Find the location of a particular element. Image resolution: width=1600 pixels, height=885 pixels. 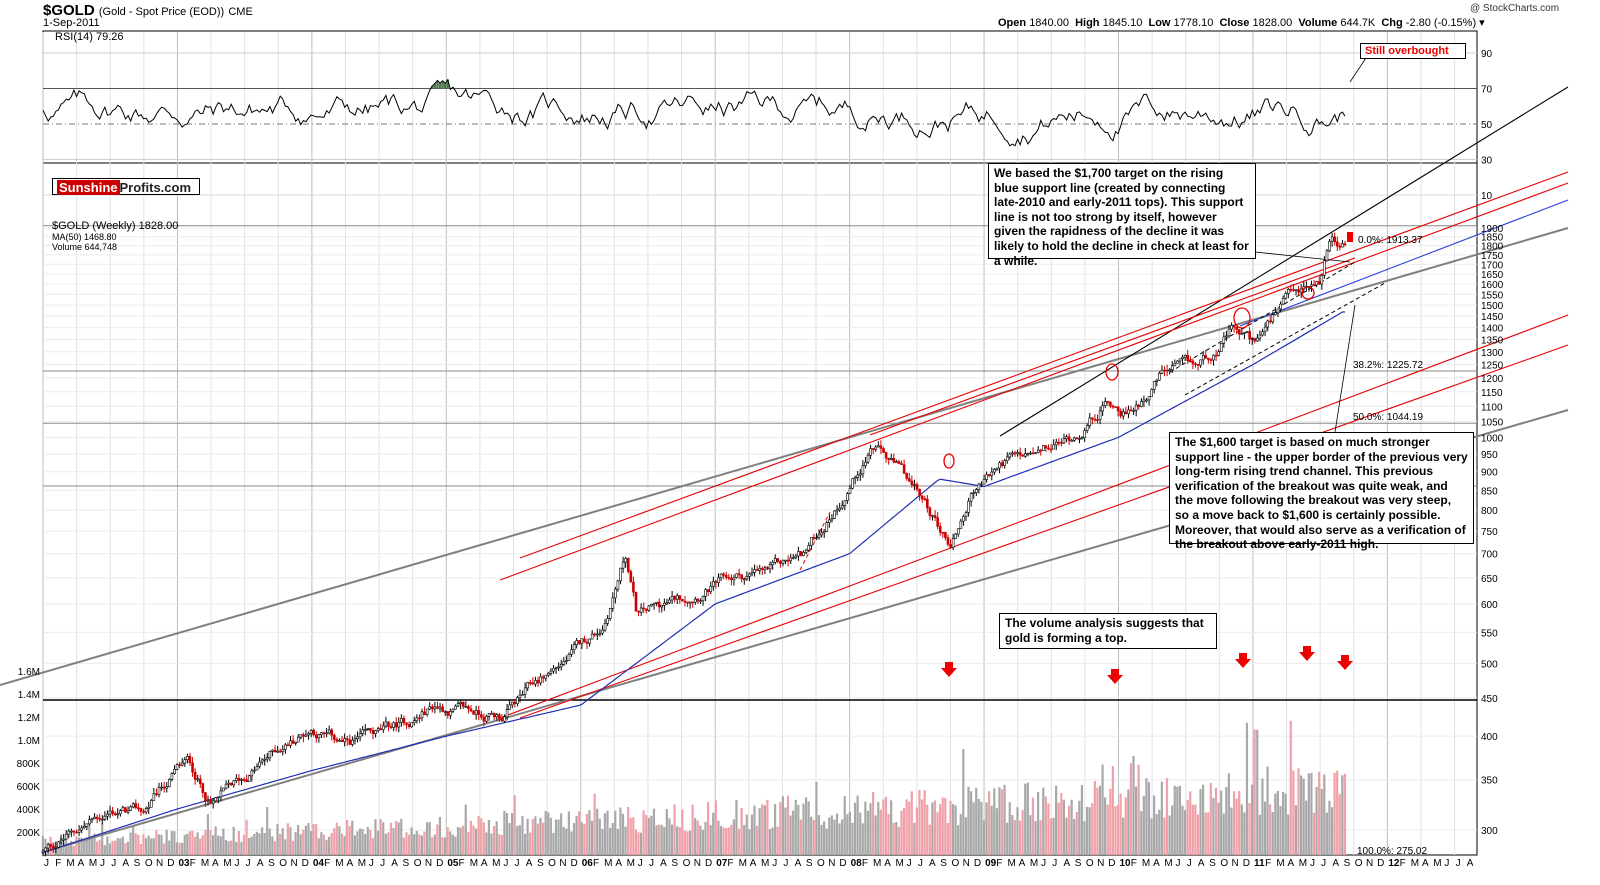

rsi-tick-label: 50 is located at coordinates (1487, 125).